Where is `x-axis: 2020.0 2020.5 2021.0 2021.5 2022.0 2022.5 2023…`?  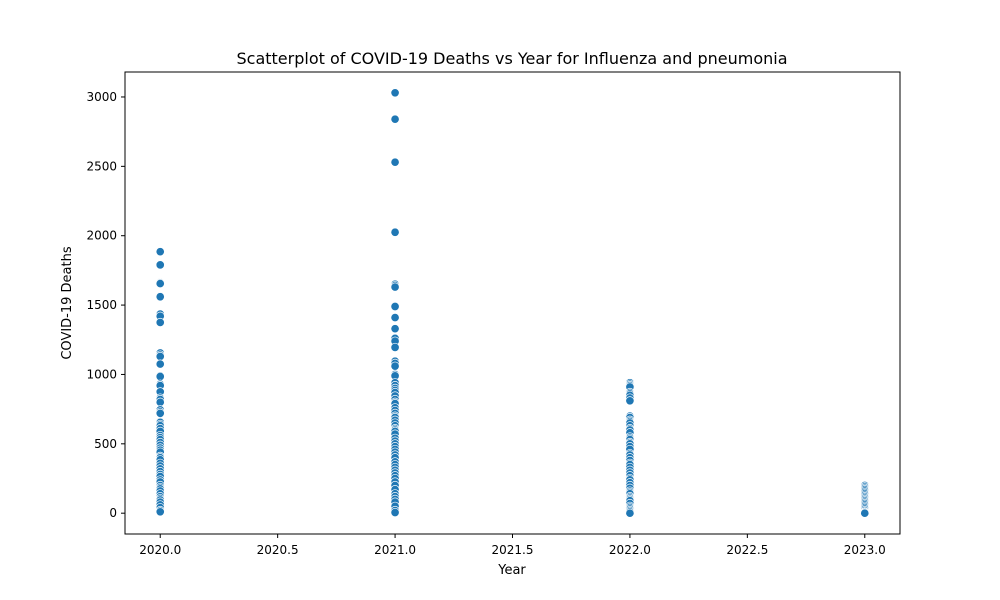 x-axis: 2020.0 2020.5 2021.0 2021.5 2022.0 2022.5 2023… is located at coordinates (512, 545).